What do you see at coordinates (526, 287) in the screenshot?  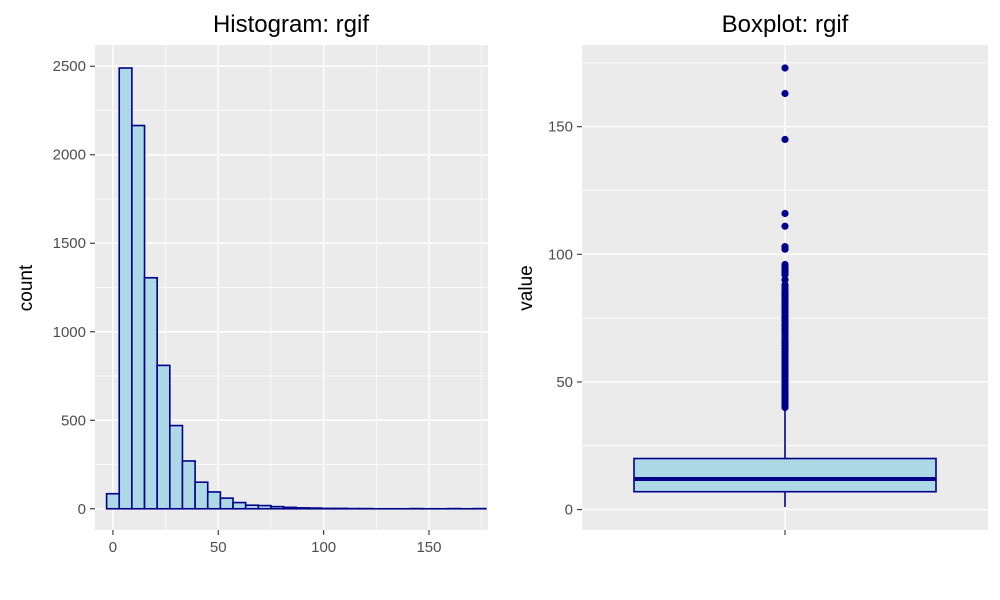 I see `boxplot-y-axis-title: value` at bounding box center [526, 287].